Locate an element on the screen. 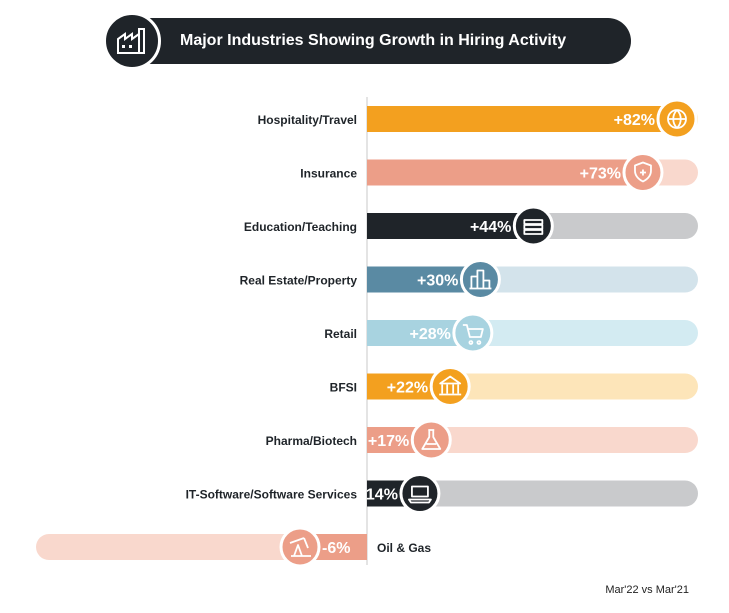 This screenshot has height=613, width=729. laptop-icon is located at coordinates (420, 494).